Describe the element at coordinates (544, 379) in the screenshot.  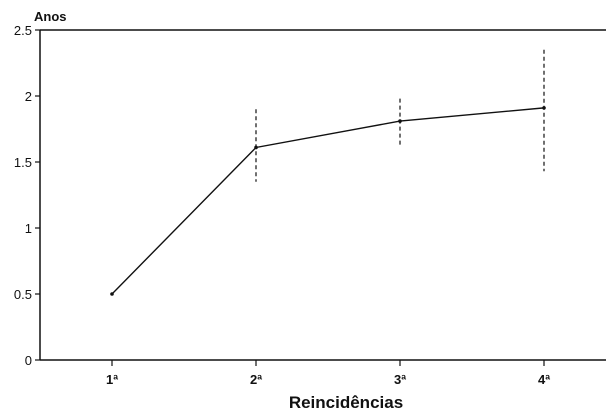
I see `x-tick-label: 4ª` at that location.